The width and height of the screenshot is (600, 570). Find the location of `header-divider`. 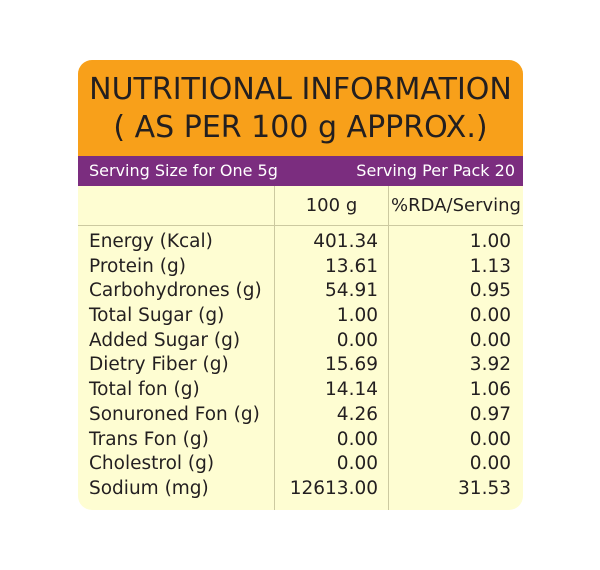

header-divider is located at coordinates (300, 225).